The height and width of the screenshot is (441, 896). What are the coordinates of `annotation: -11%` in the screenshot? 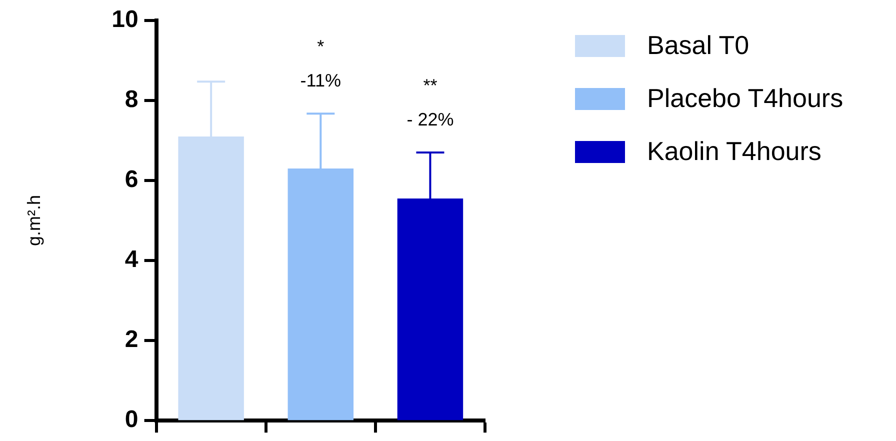 It's located at (320, 80).